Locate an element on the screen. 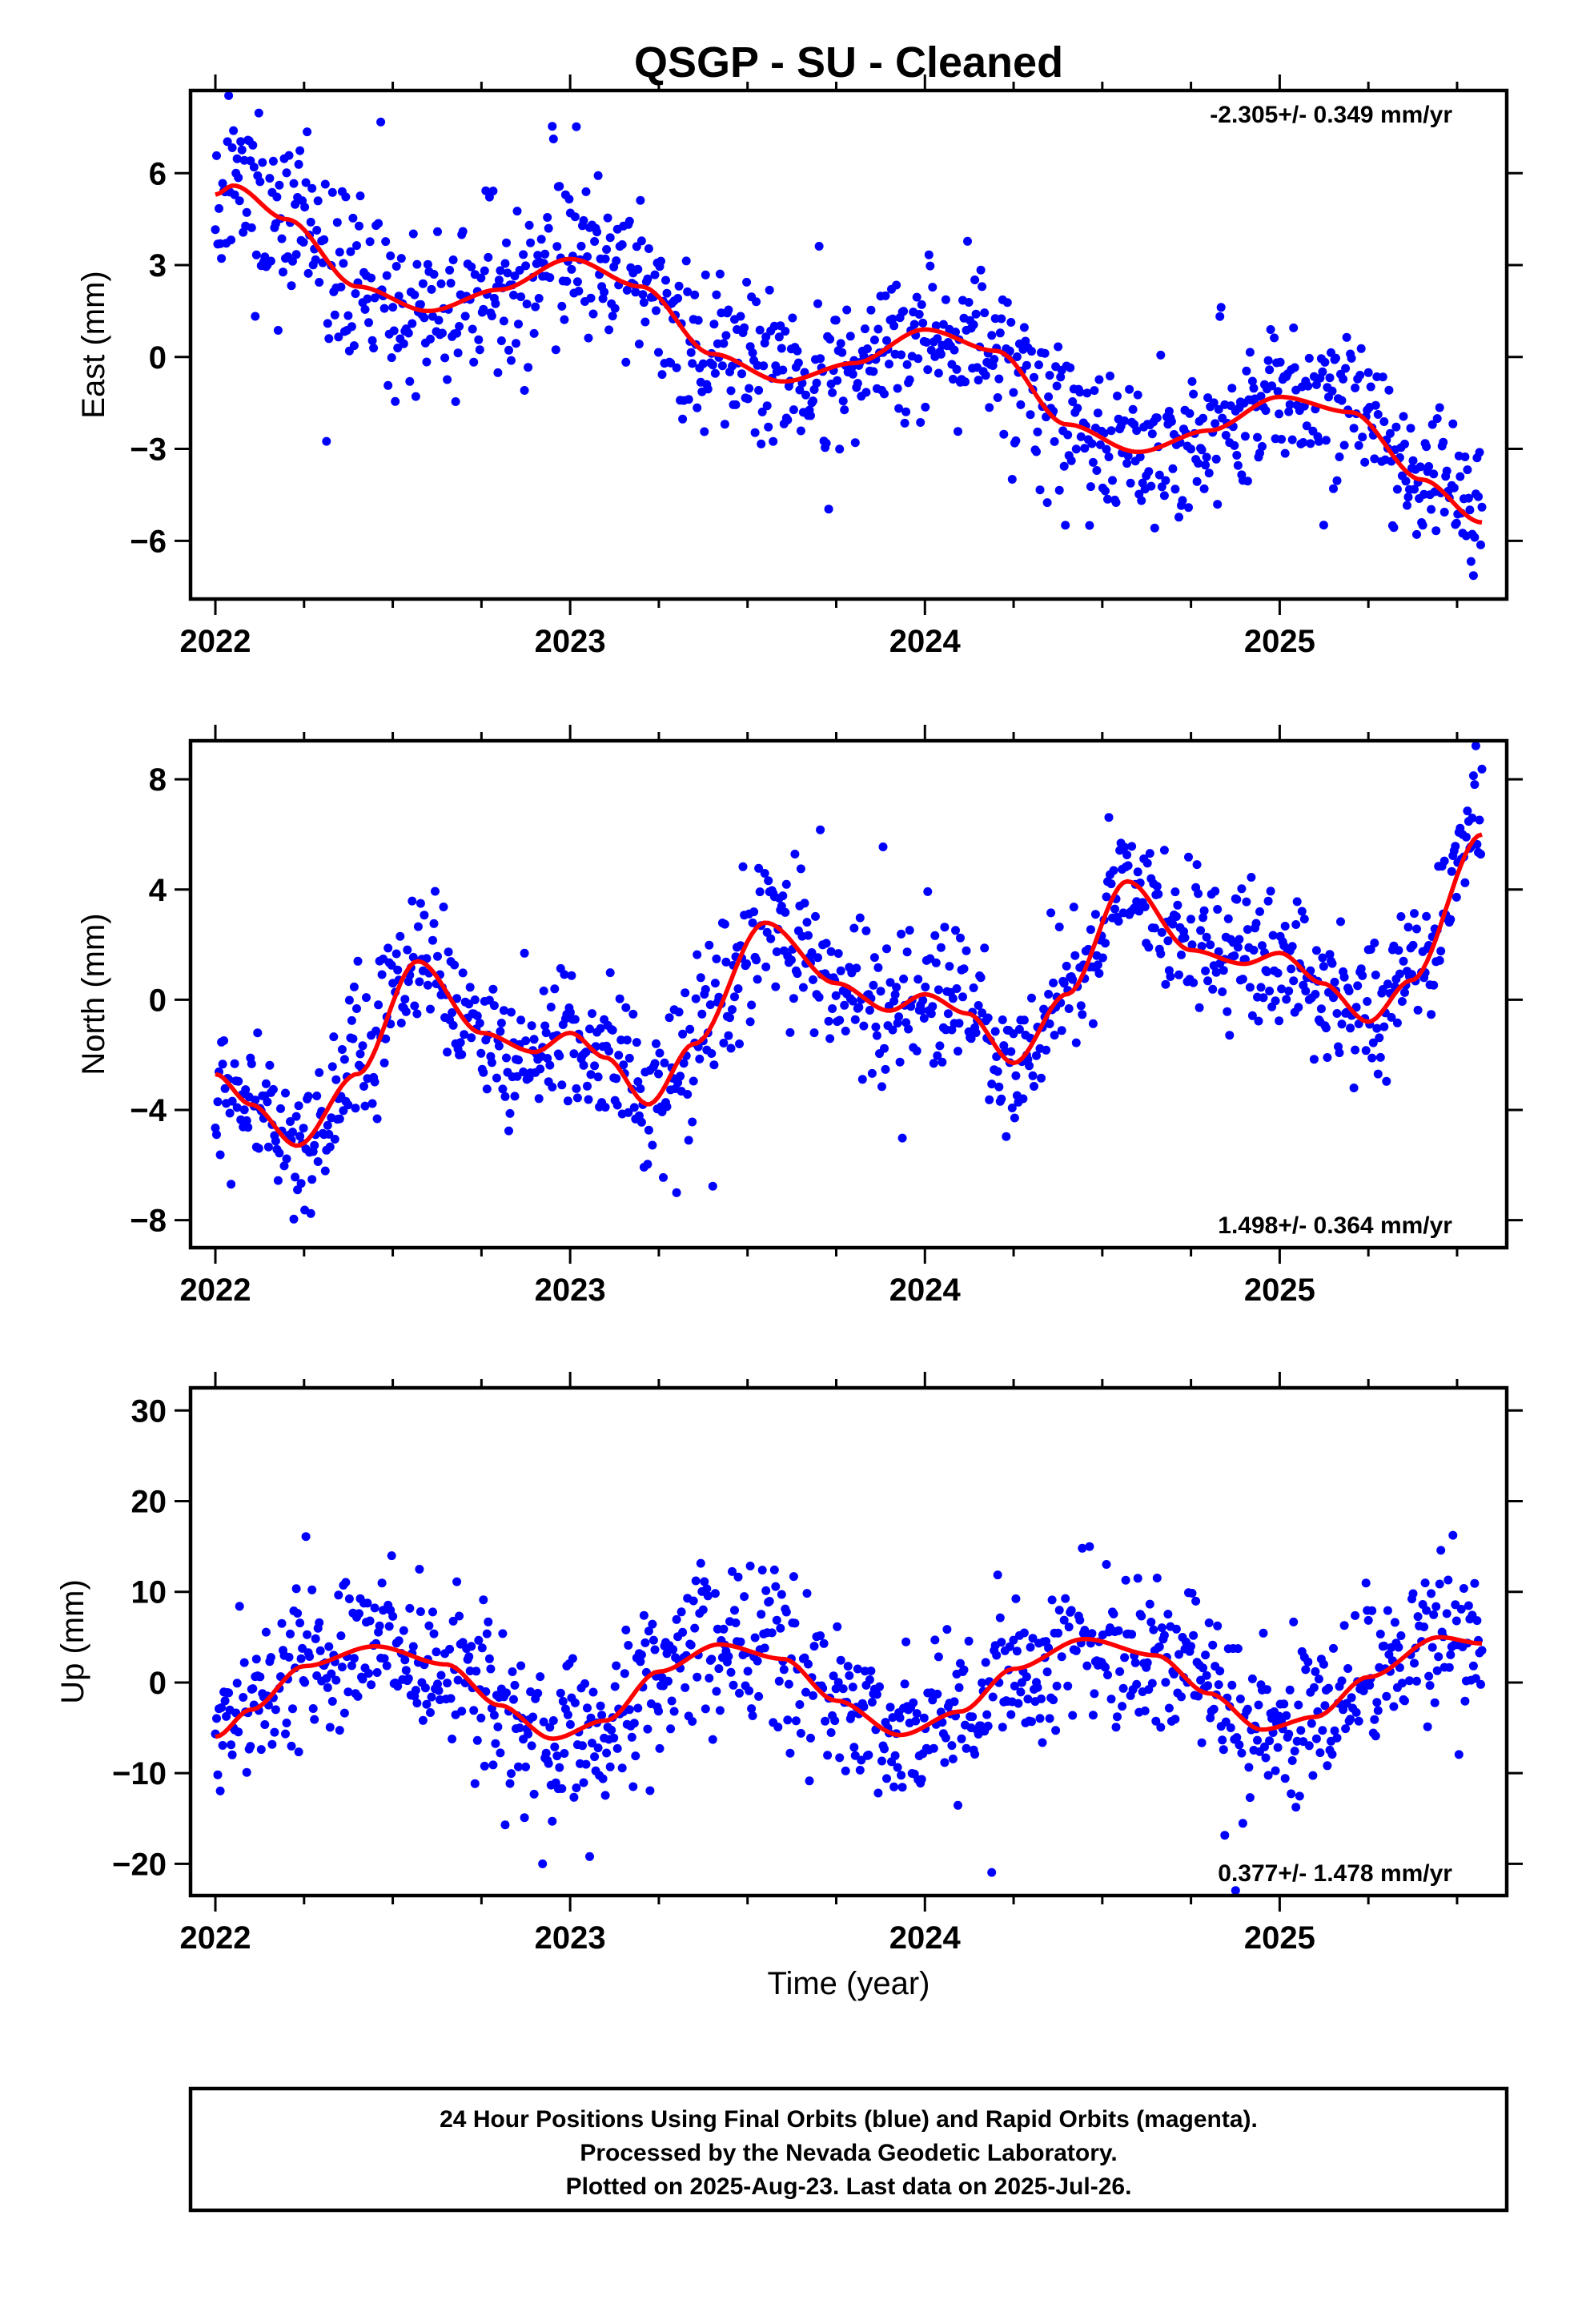  up-x-tick-label: 2022 is located at coordinates (215, 1938).